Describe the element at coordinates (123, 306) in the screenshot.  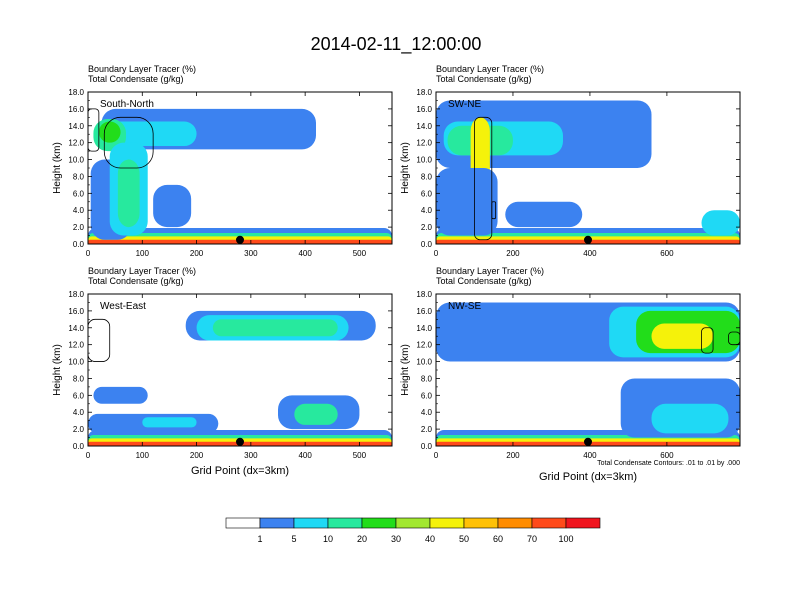
I see `cross-section-label: West-East` at that location.